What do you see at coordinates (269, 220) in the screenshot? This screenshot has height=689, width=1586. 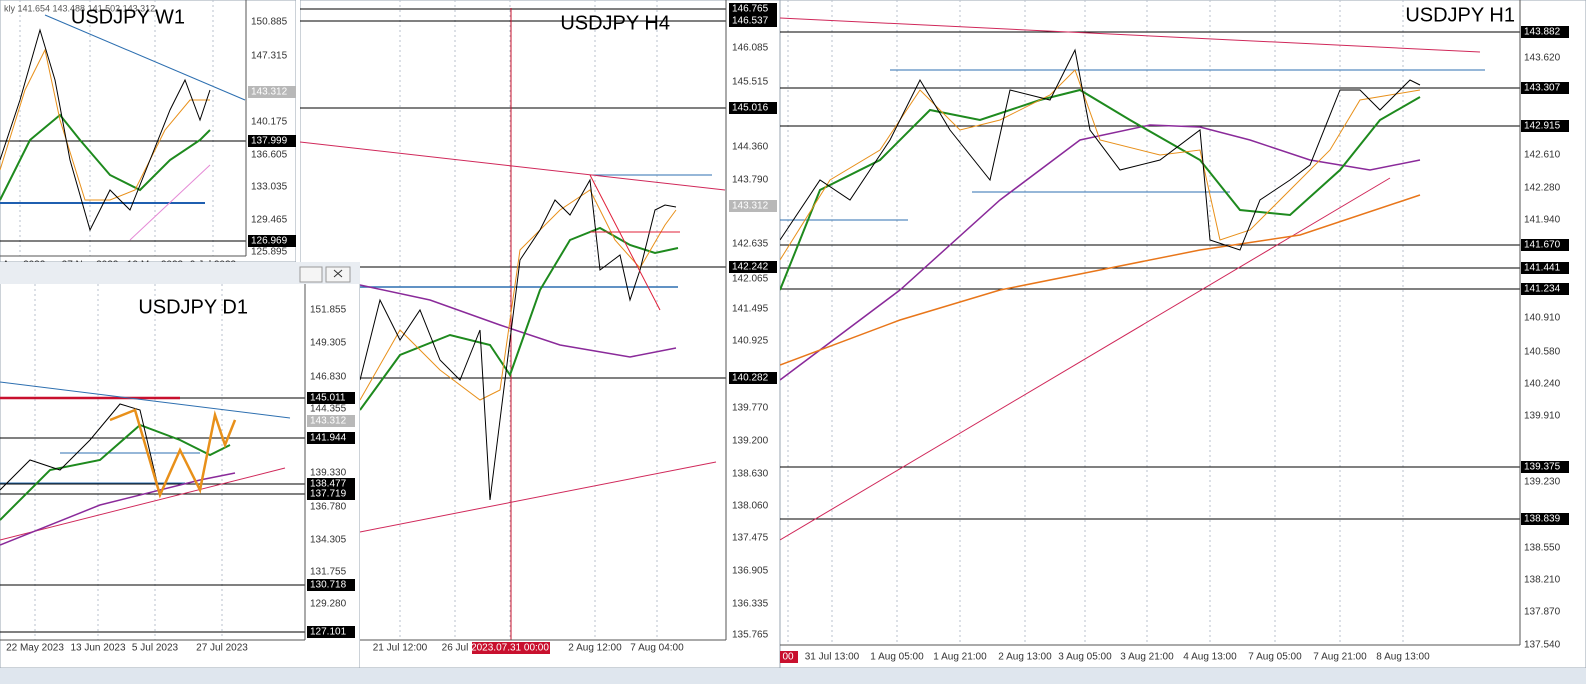 I see `price-label: 129.465` at bounding box center [269, 220].